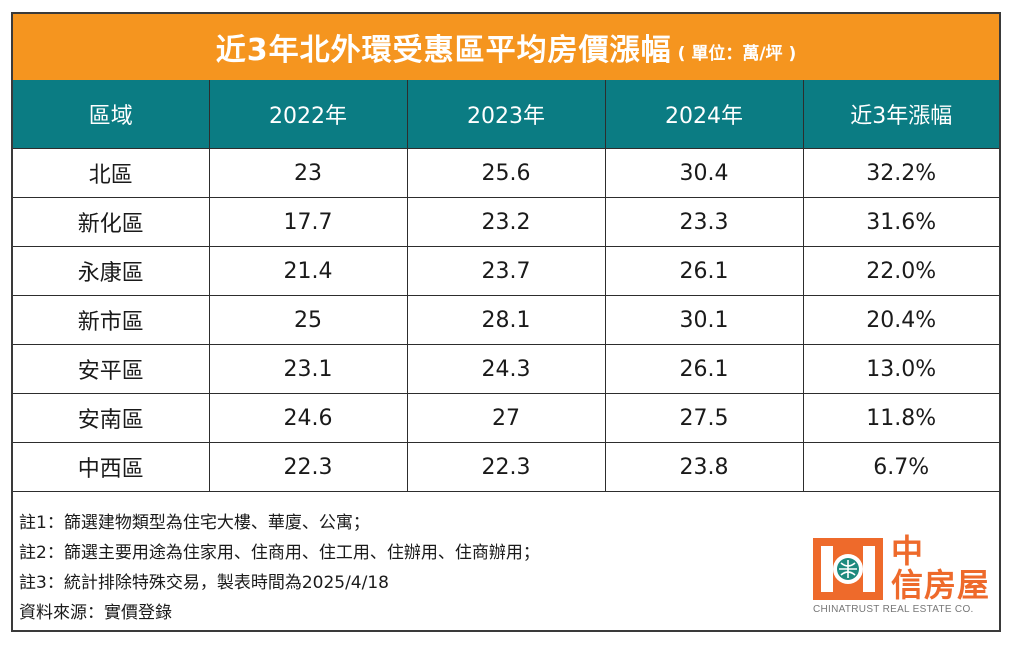 This screenshot has width=1024, height=648. I want to click on column-header-2023: 2023年, so click(506, 114).